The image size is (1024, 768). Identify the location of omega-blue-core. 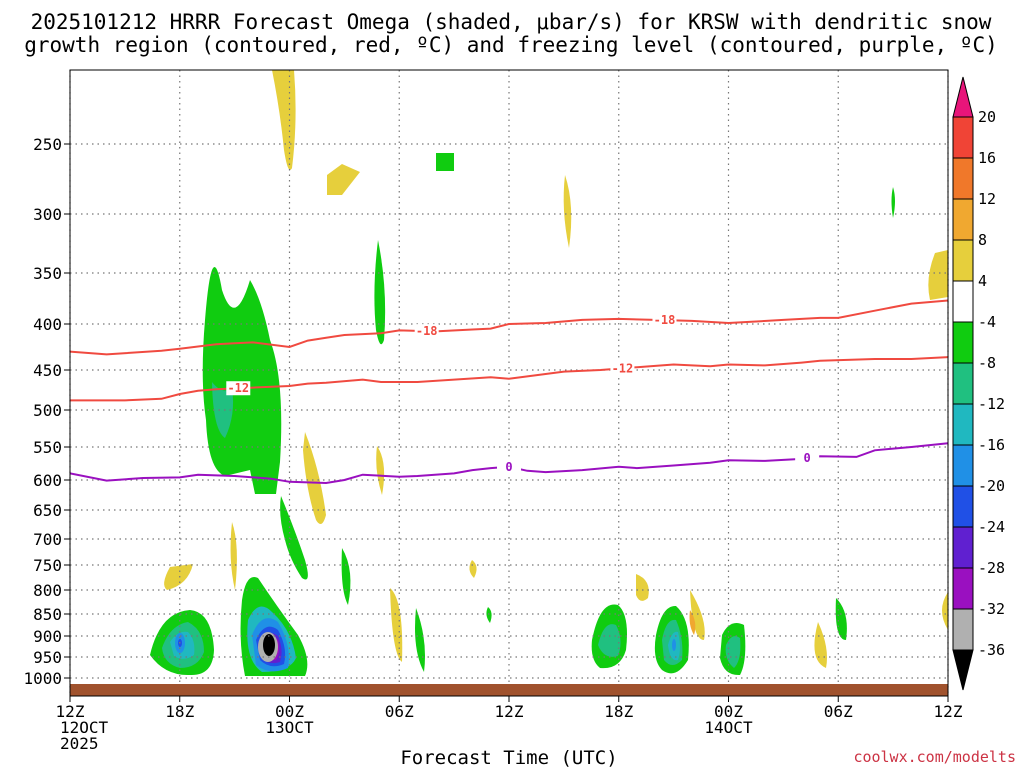
(674, 645).